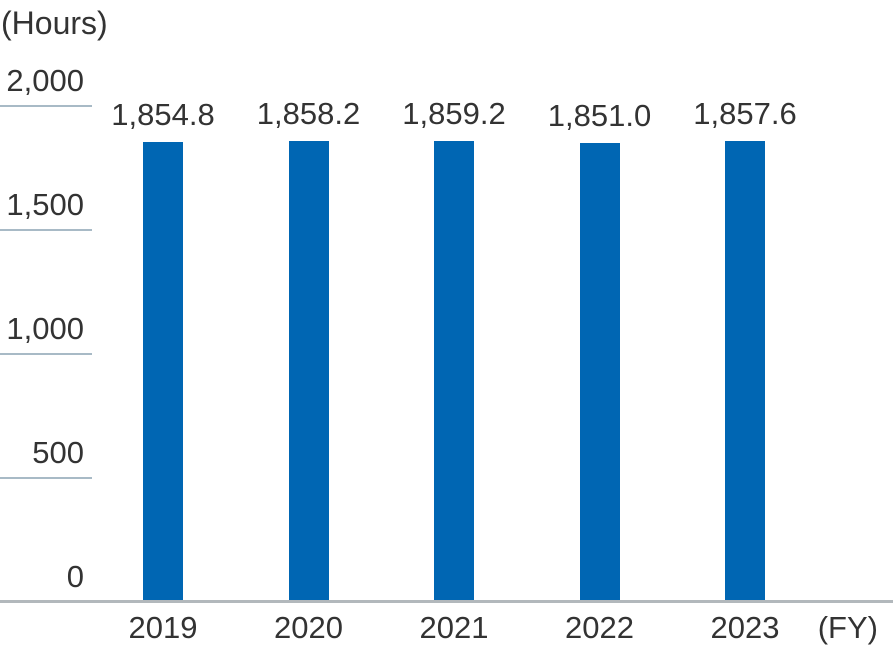  What do you see at coordinates (454, 113) in the screenshot?
I see `value-label: 1,859.2` at bounding box center [454, 113].